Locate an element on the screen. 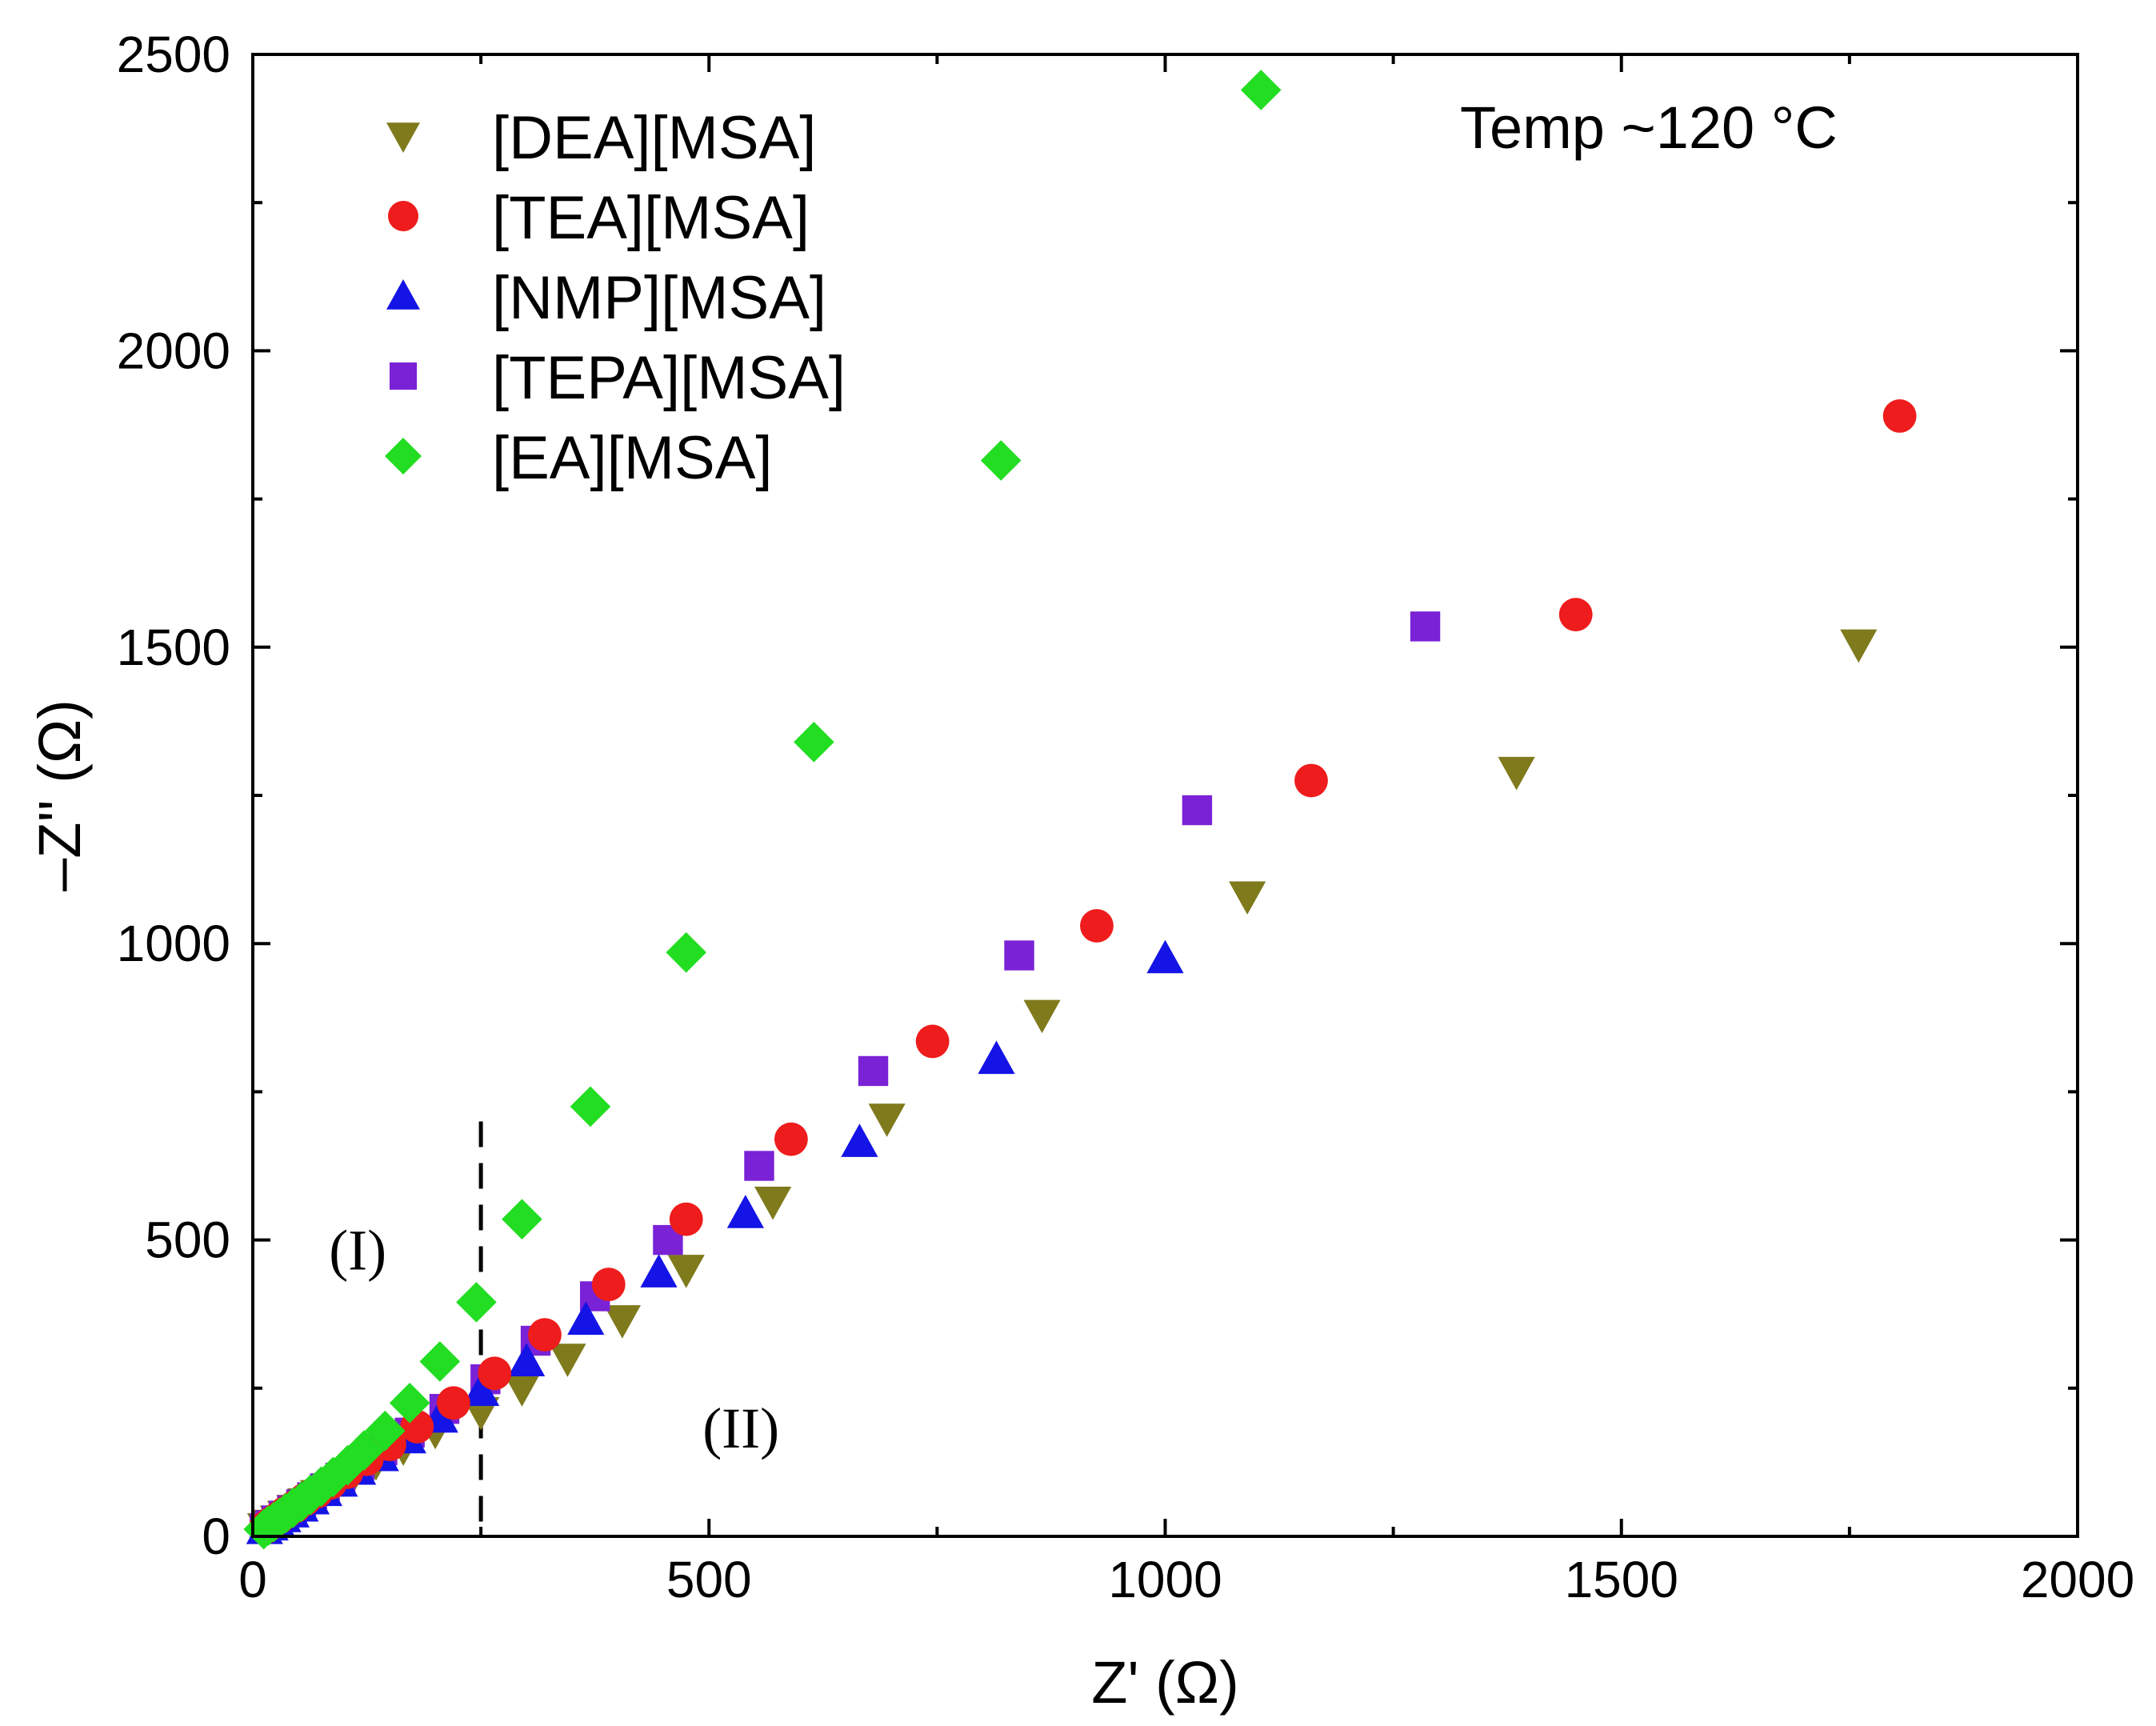  legend-label: [DEA][MSA] is located at coordinates (654, 138).